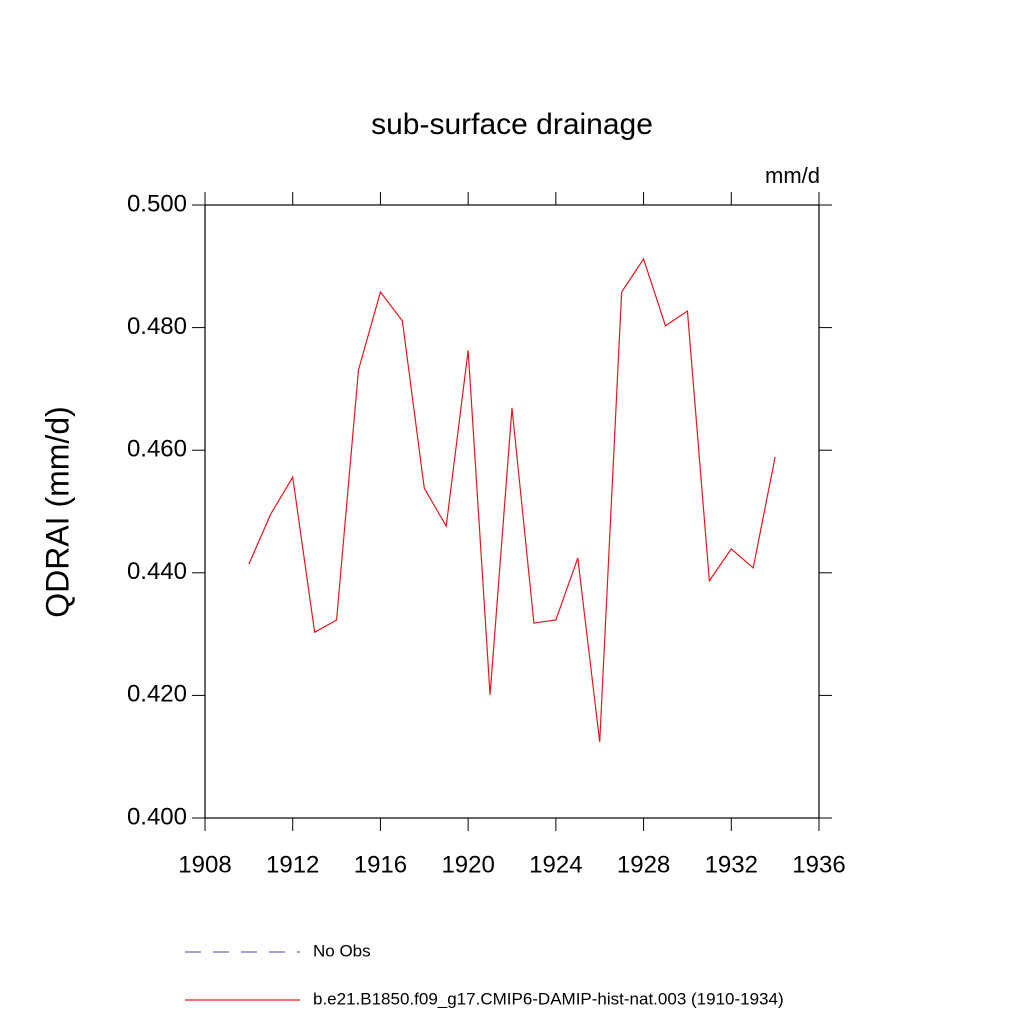 The image size is (1024, 1024). Describe the element at coordinates (157, 326) in the screenshot. I see `y-tick-label: 0.480` at that location.